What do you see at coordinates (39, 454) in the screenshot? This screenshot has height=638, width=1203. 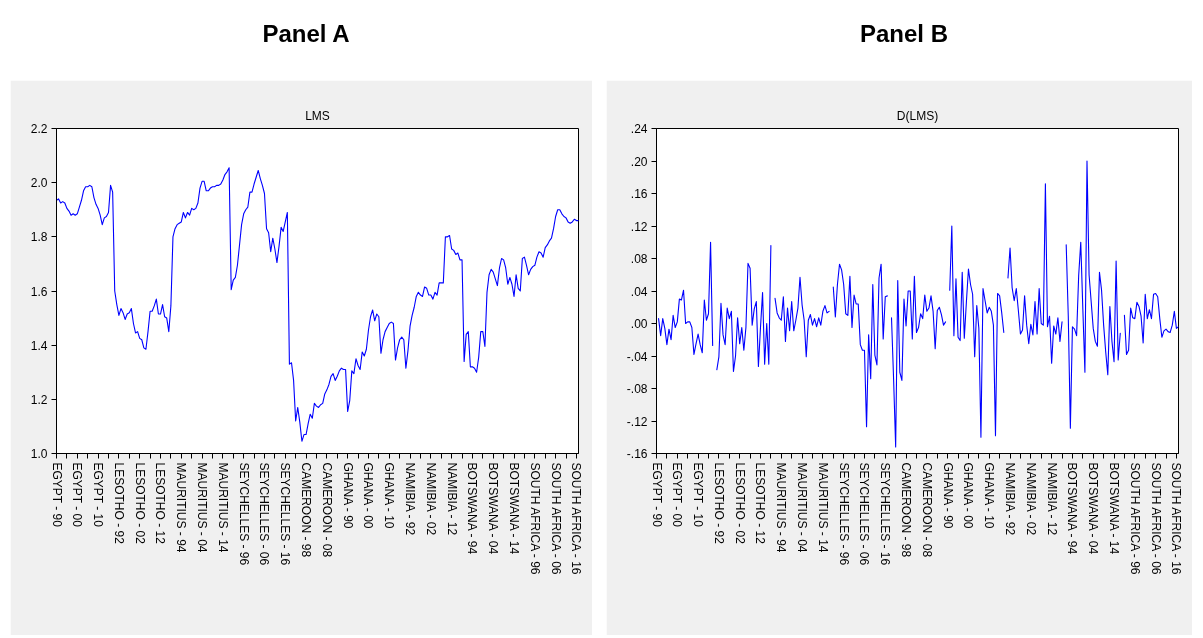 I see `y-tick-label: 1.0` at bounding box center [39, 454].